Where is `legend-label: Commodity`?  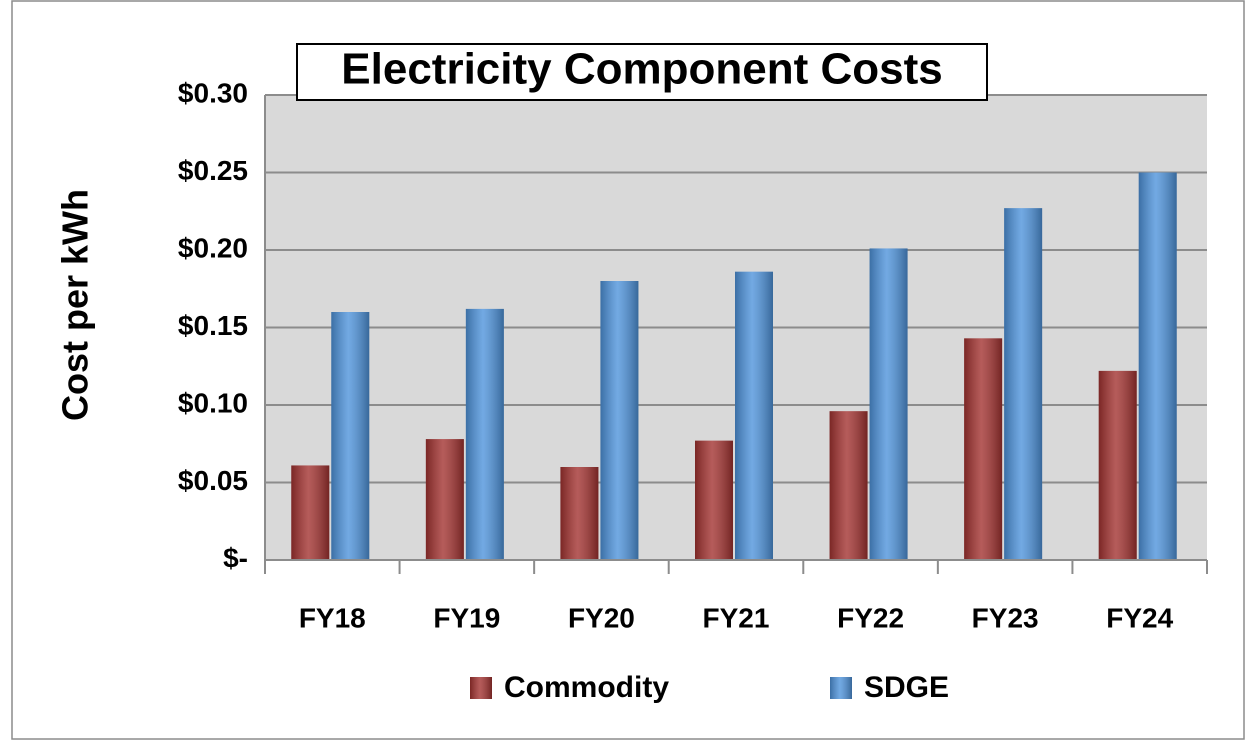
legend-label: Commodity is located at coordinates (586, 687).